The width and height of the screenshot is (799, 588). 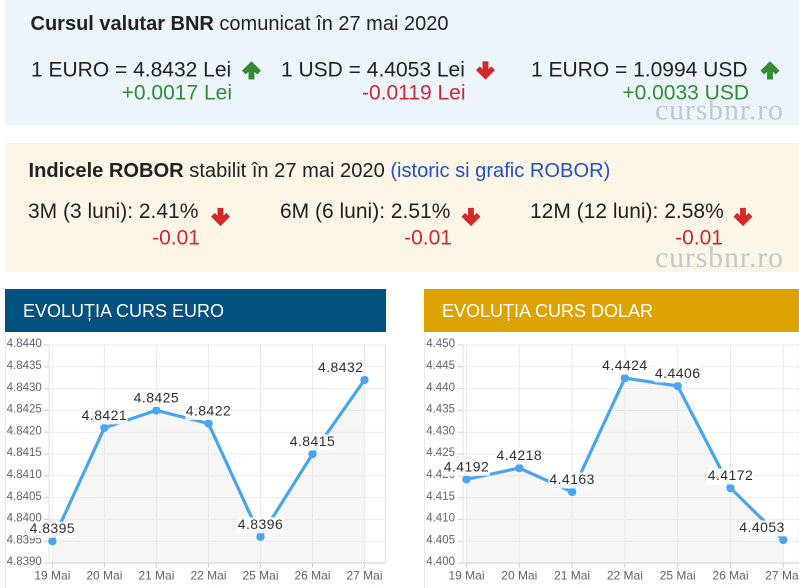 What do you see at coordinates (467, 466) in the screenshot?
I see `svg-text: 4.4192` at bounding box center [467, 466].